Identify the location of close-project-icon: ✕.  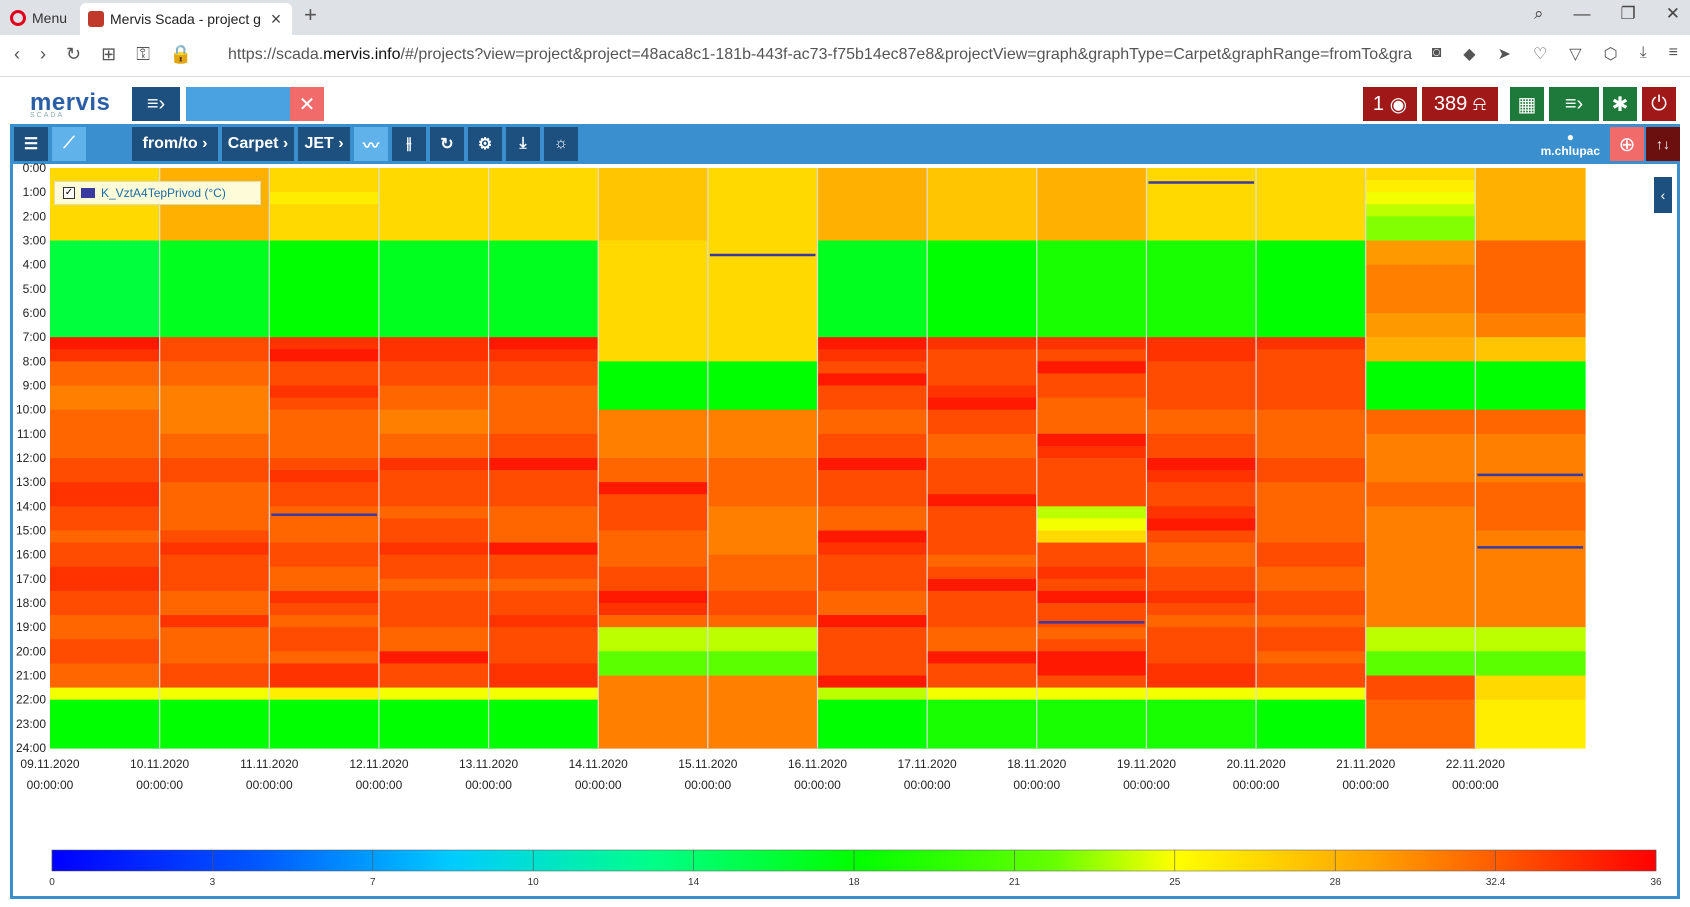
(307, 104).